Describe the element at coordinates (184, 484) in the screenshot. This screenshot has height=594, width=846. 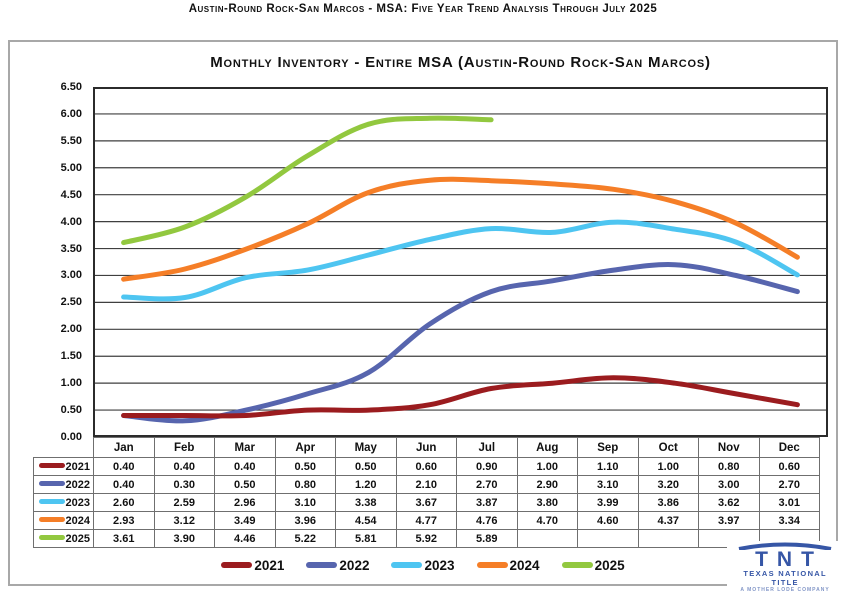
I see `table-cell: 0.30` at that location.